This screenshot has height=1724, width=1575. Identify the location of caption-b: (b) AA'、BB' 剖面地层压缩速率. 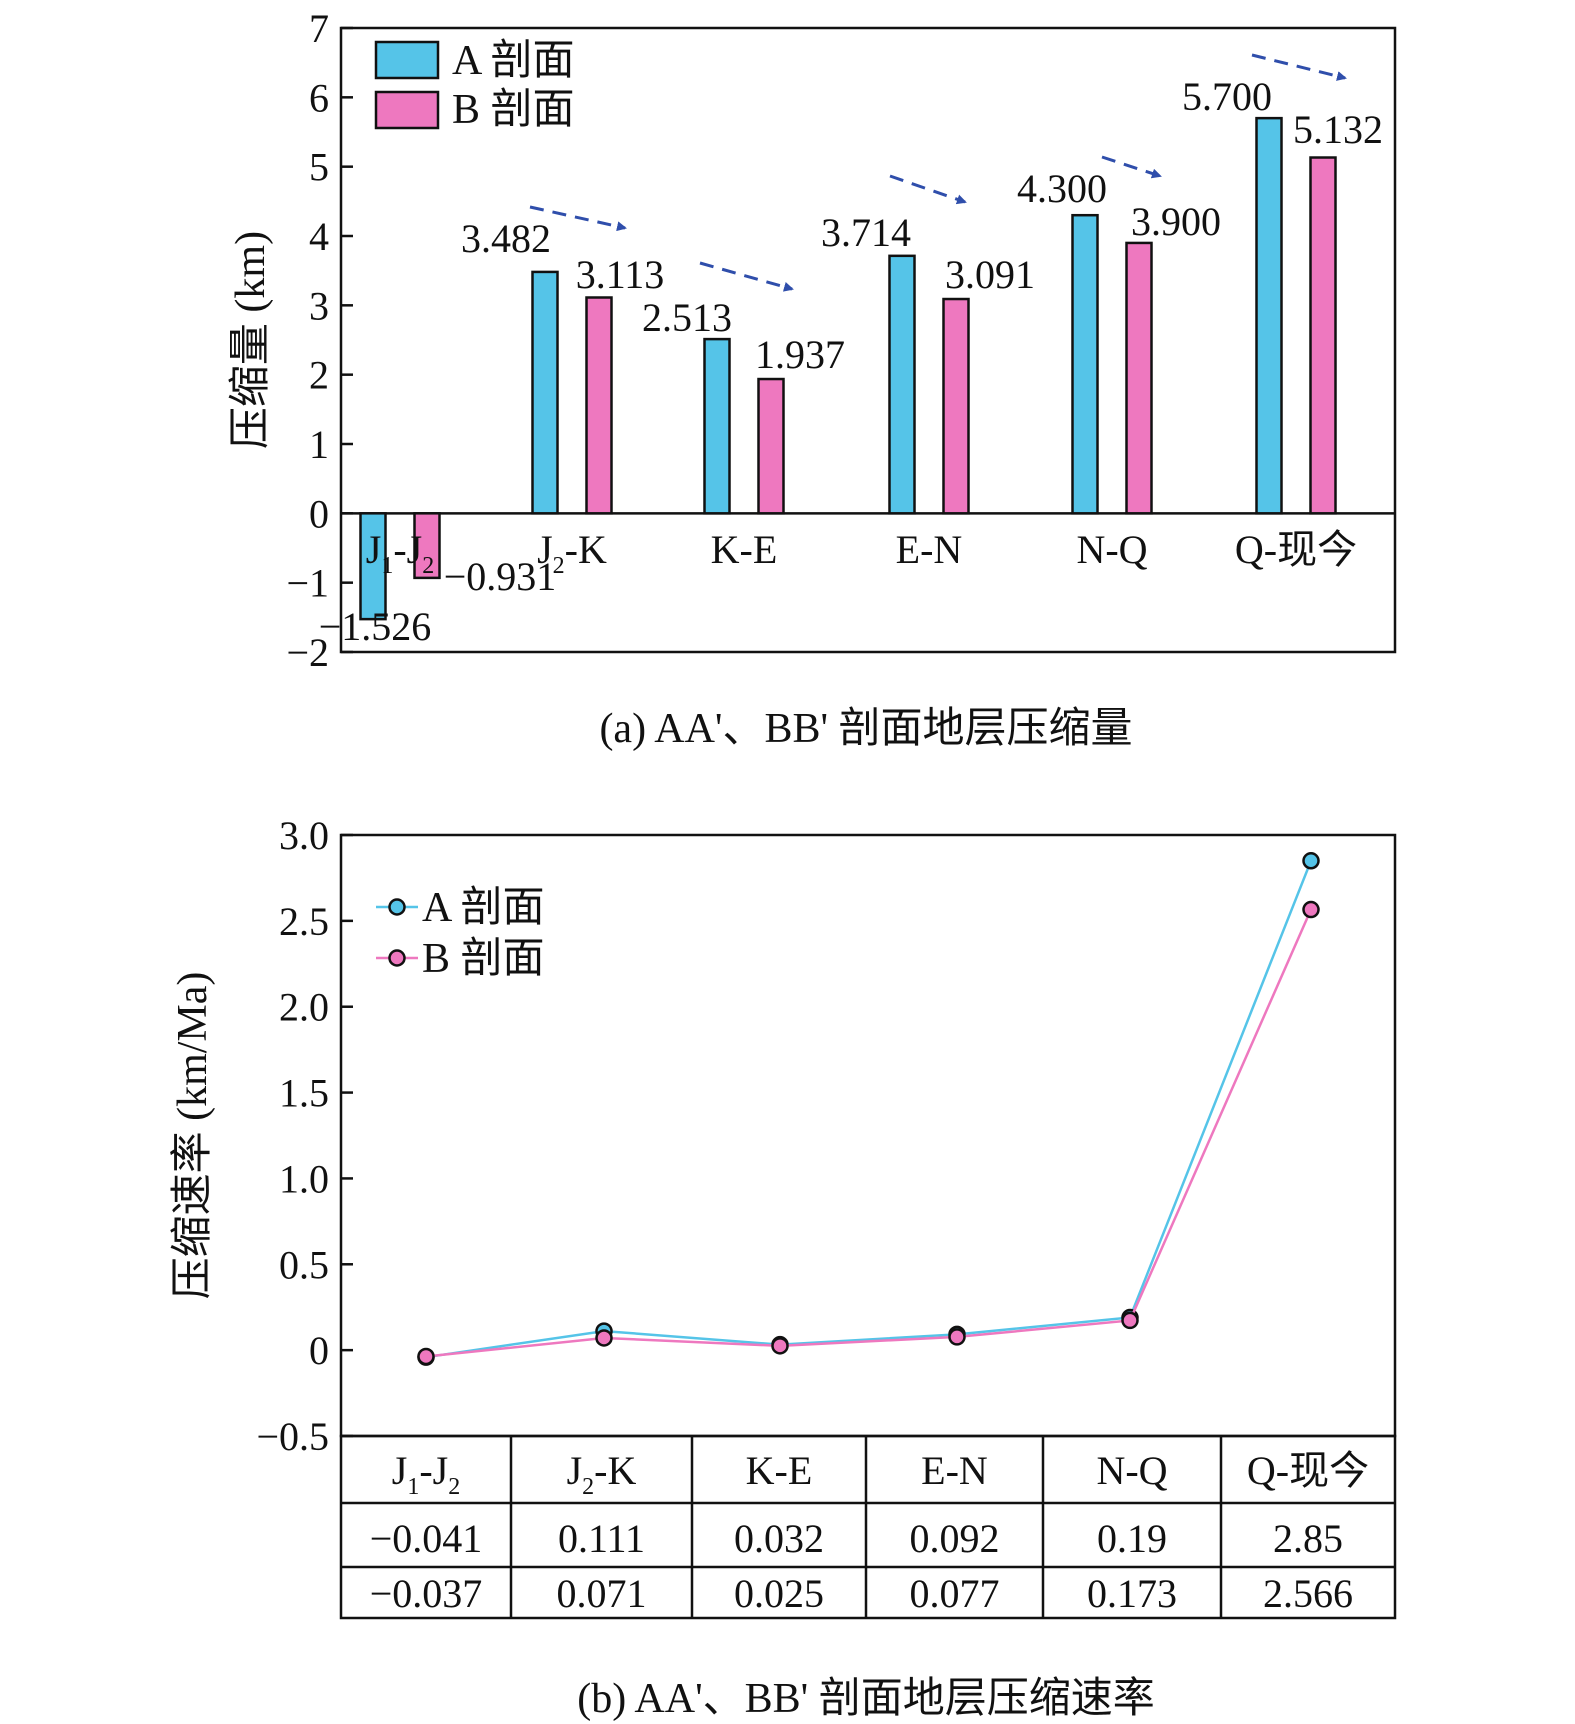
(865, 1698).